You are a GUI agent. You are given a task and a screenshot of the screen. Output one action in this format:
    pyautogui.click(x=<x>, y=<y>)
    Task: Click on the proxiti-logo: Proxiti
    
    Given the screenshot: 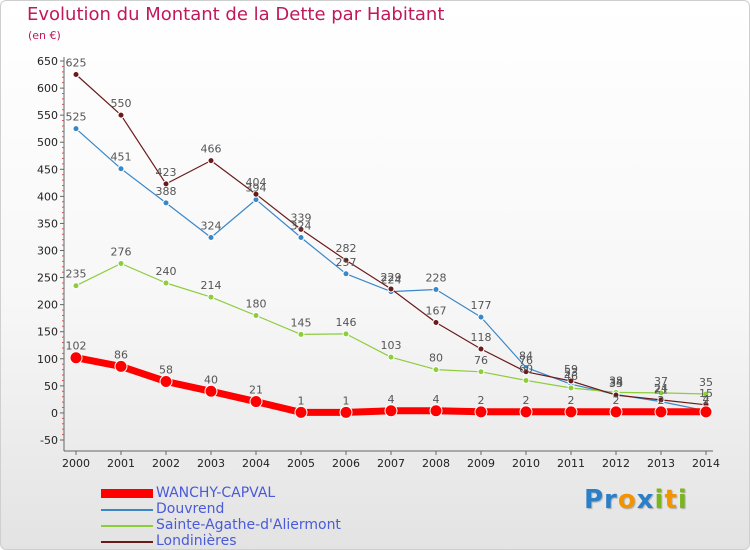 What is the action you would take?
    pyautogui.click(x=636, y=500)
    